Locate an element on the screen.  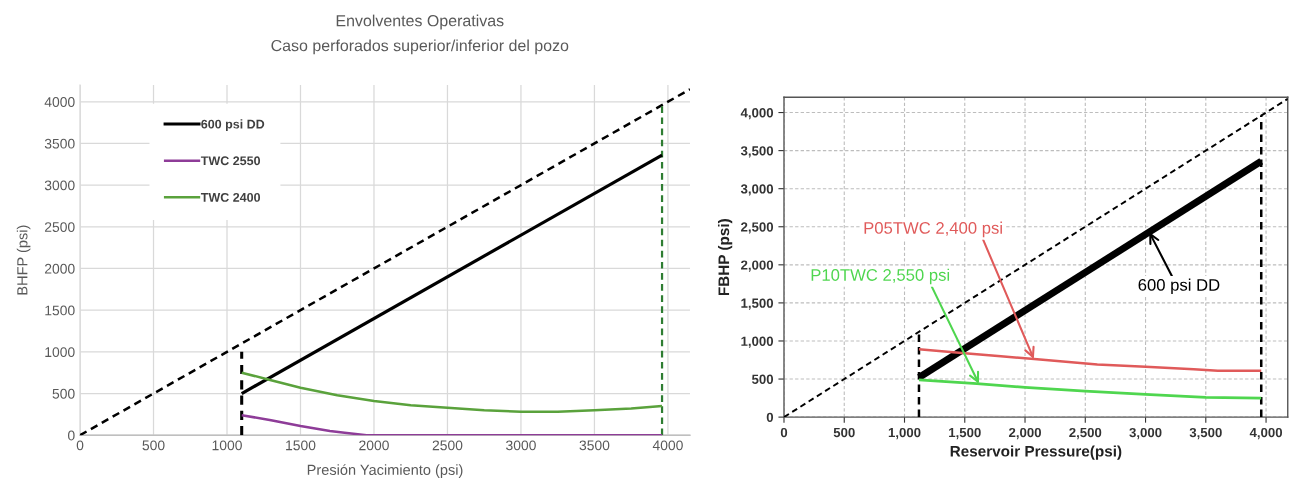
y-tick-label: 3000 is located at coordinates (59, 185).